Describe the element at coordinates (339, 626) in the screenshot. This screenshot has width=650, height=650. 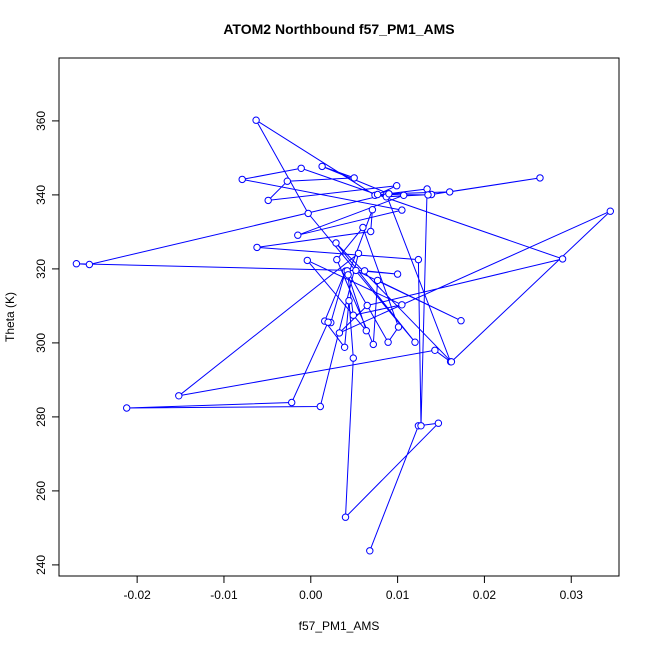
I see `x-axis-label: f57_PM1_AMS` at that location.